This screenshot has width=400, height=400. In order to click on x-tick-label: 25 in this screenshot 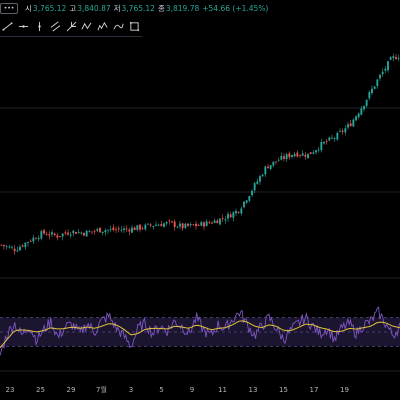, I will do `click(40, 390)`.